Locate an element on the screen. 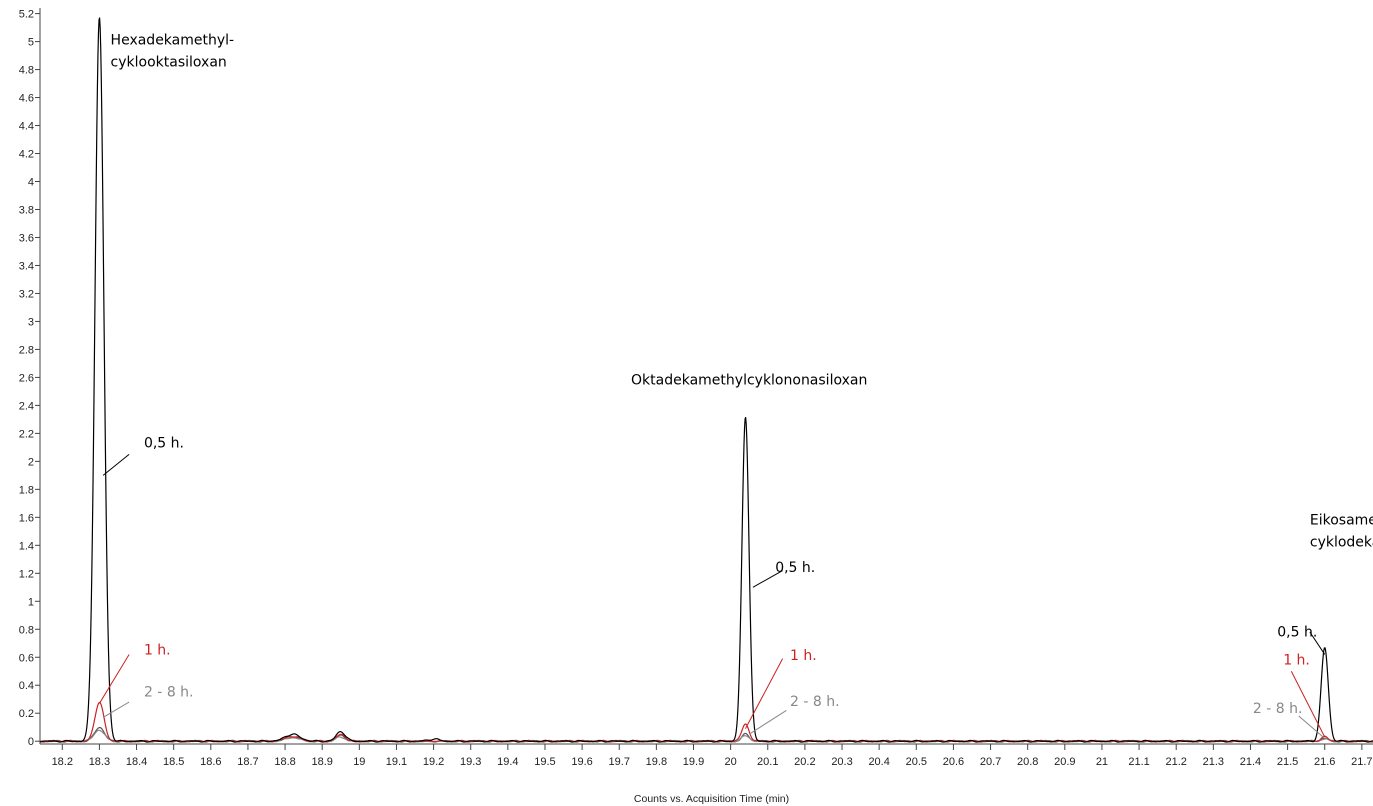 The height and width of the screenshot is (806, 1373). x-tick-label: 18.8 is located at coordinates (284, 762).